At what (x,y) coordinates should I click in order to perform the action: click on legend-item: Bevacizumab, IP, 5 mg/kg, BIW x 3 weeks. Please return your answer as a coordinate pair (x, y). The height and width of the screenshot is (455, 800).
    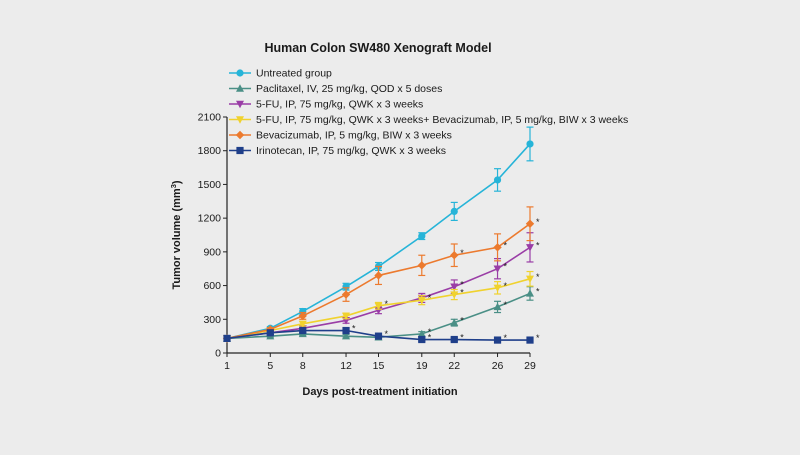
    Looking at the image, I should click on (340, 136).